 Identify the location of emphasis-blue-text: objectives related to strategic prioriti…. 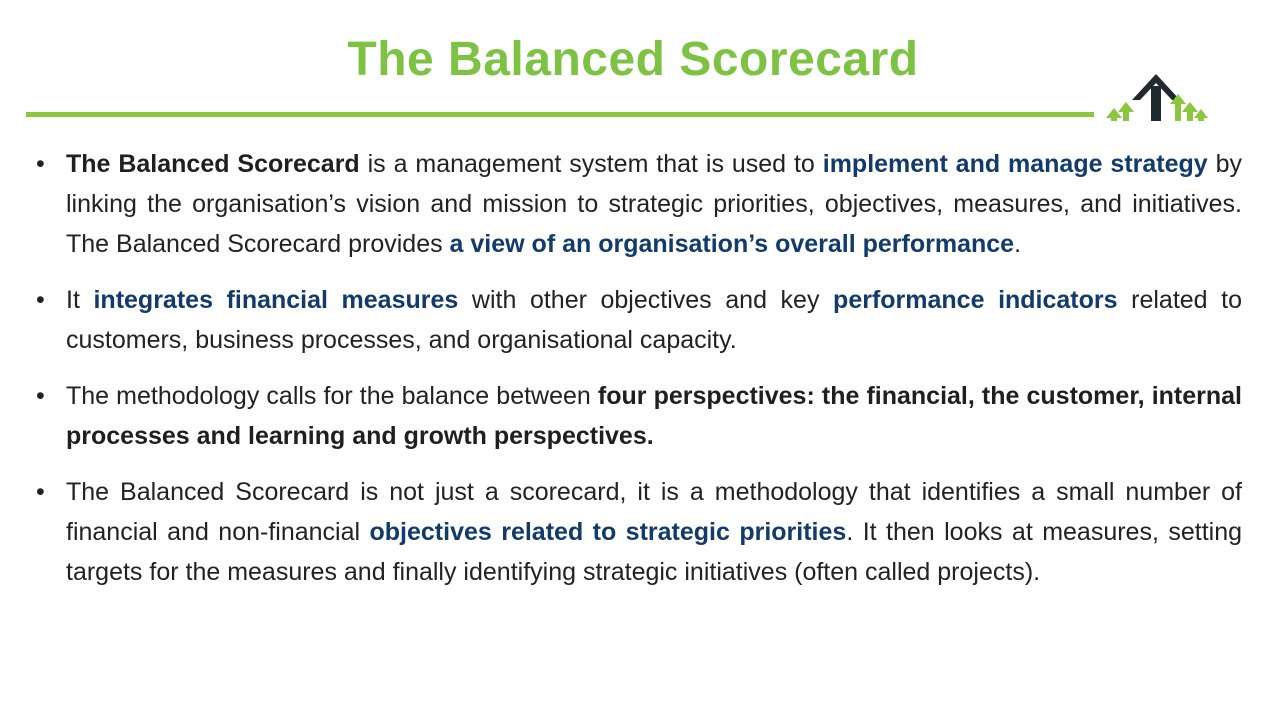
(608, 532).